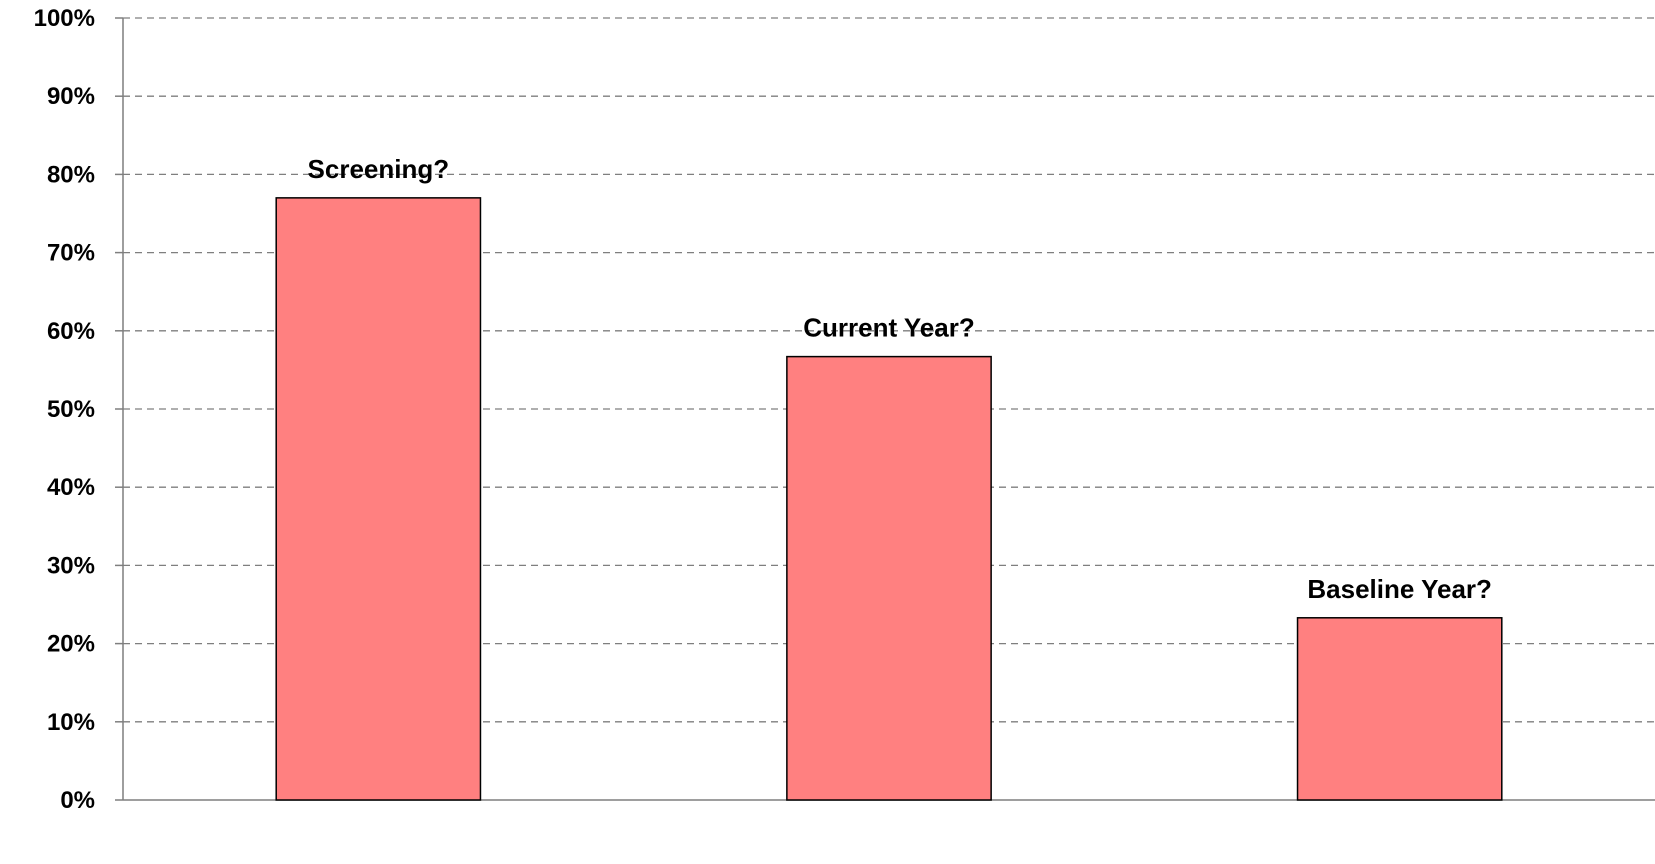 The width and height of the screenshot is (1655, 864). Describe the element at coordinates (71, 565) in the screenshot. I see `y-tick-label: 30%` at that location.